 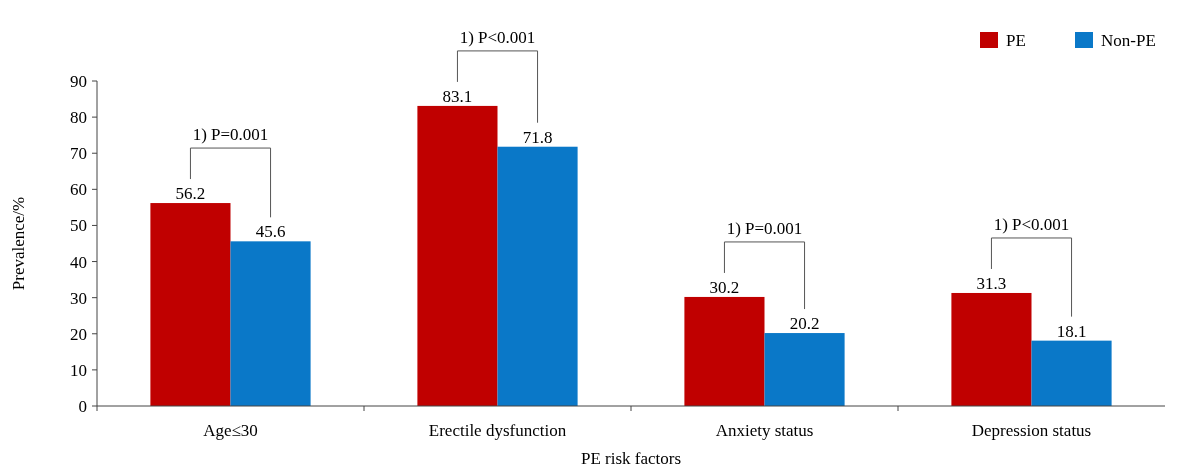 What do you see at coordinates (82, 406) in the screenshot?
I see `y-tick-label: 0` at bounding box center [82, 406].